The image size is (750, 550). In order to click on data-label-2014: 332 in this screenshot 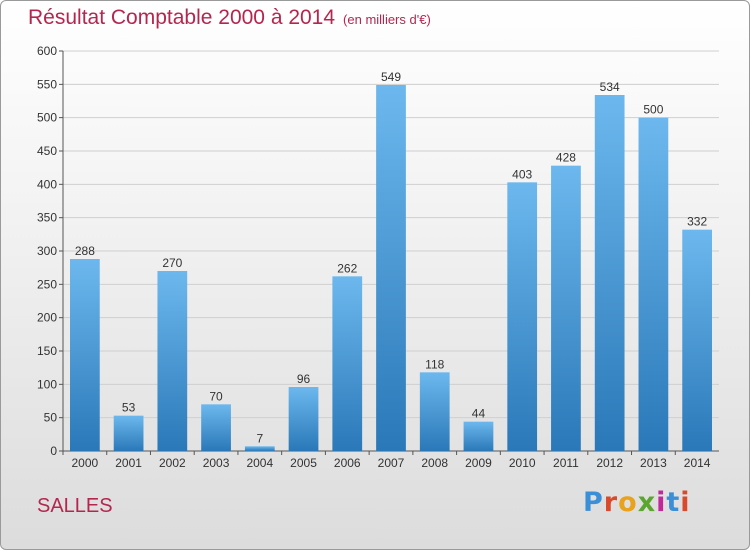, I will do `click(697, 222)`.